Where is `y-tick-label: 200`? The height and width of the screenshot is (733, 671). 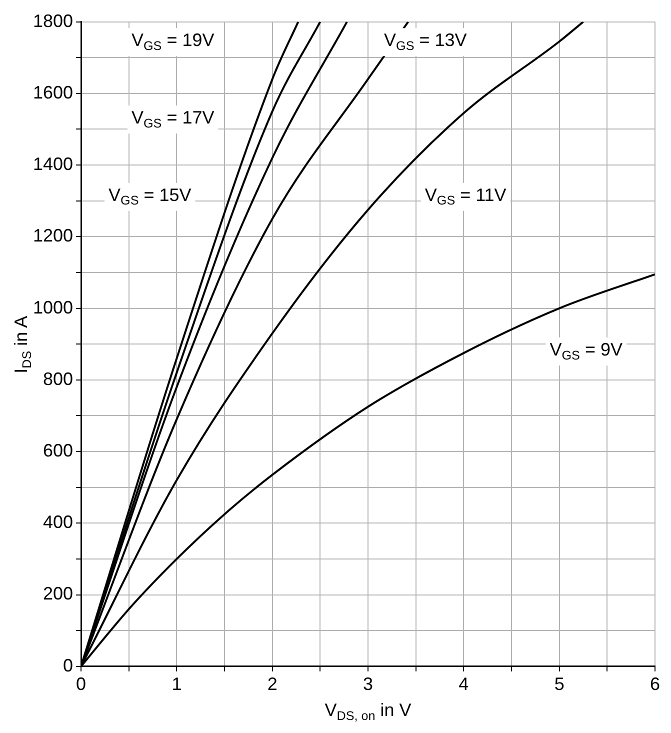
y-tick-label: 200 is located at coordinates (58, 594).